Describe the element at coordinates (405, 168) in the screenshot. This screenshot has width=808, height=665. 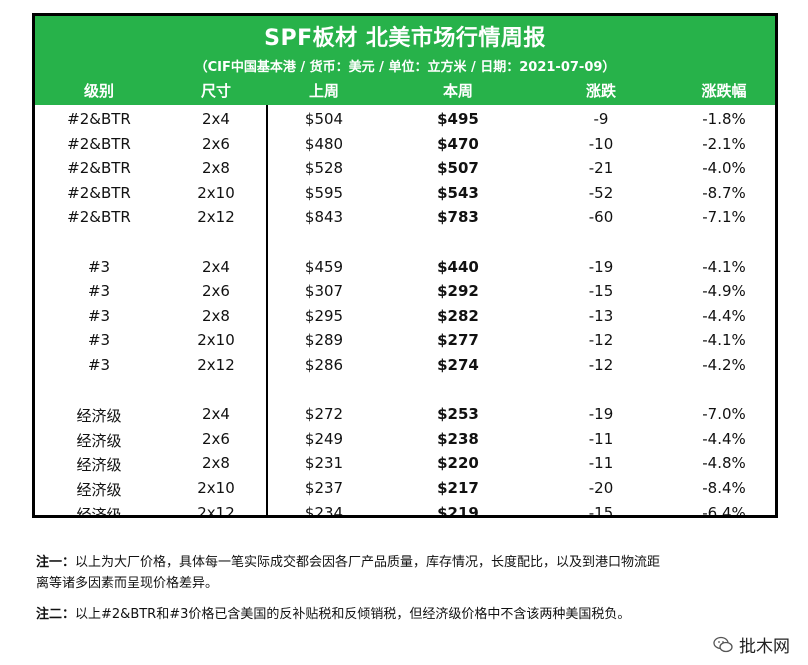
I see `table-row: #2&BTR 2x8 $528 $507 -21 -4.0%` at that location.